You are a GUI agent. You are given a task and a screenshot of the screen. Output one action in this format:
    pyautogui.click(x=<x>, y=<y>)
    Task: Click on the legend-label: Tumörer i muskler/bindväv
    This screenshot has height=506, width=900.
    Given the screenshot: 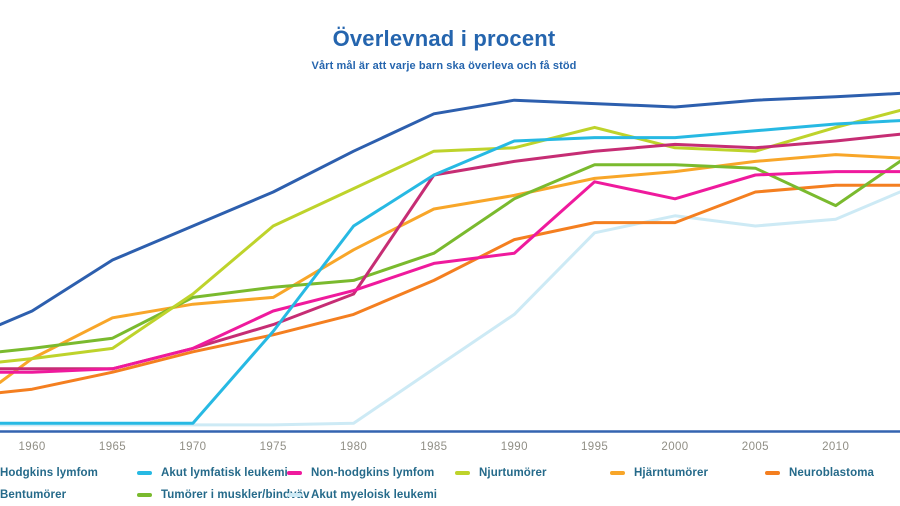 What is the action you would take?
    pyautogui.click(x=235, y=495)
    